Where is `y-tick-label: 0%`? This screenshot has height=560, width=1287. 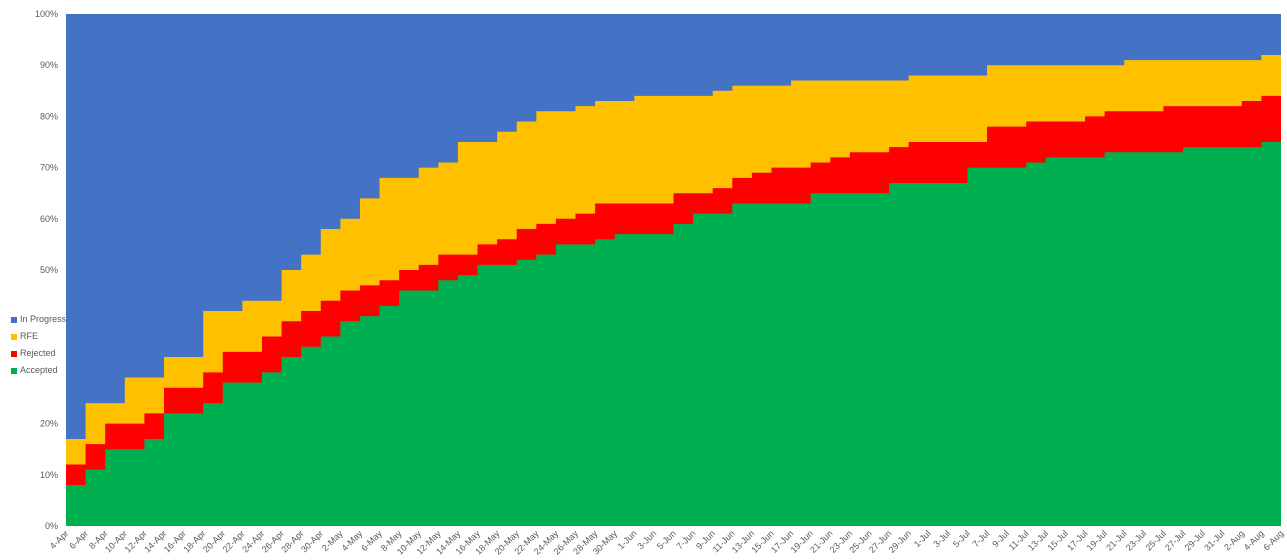
y-tick-label: 0% is located at coordinates (51, 526).